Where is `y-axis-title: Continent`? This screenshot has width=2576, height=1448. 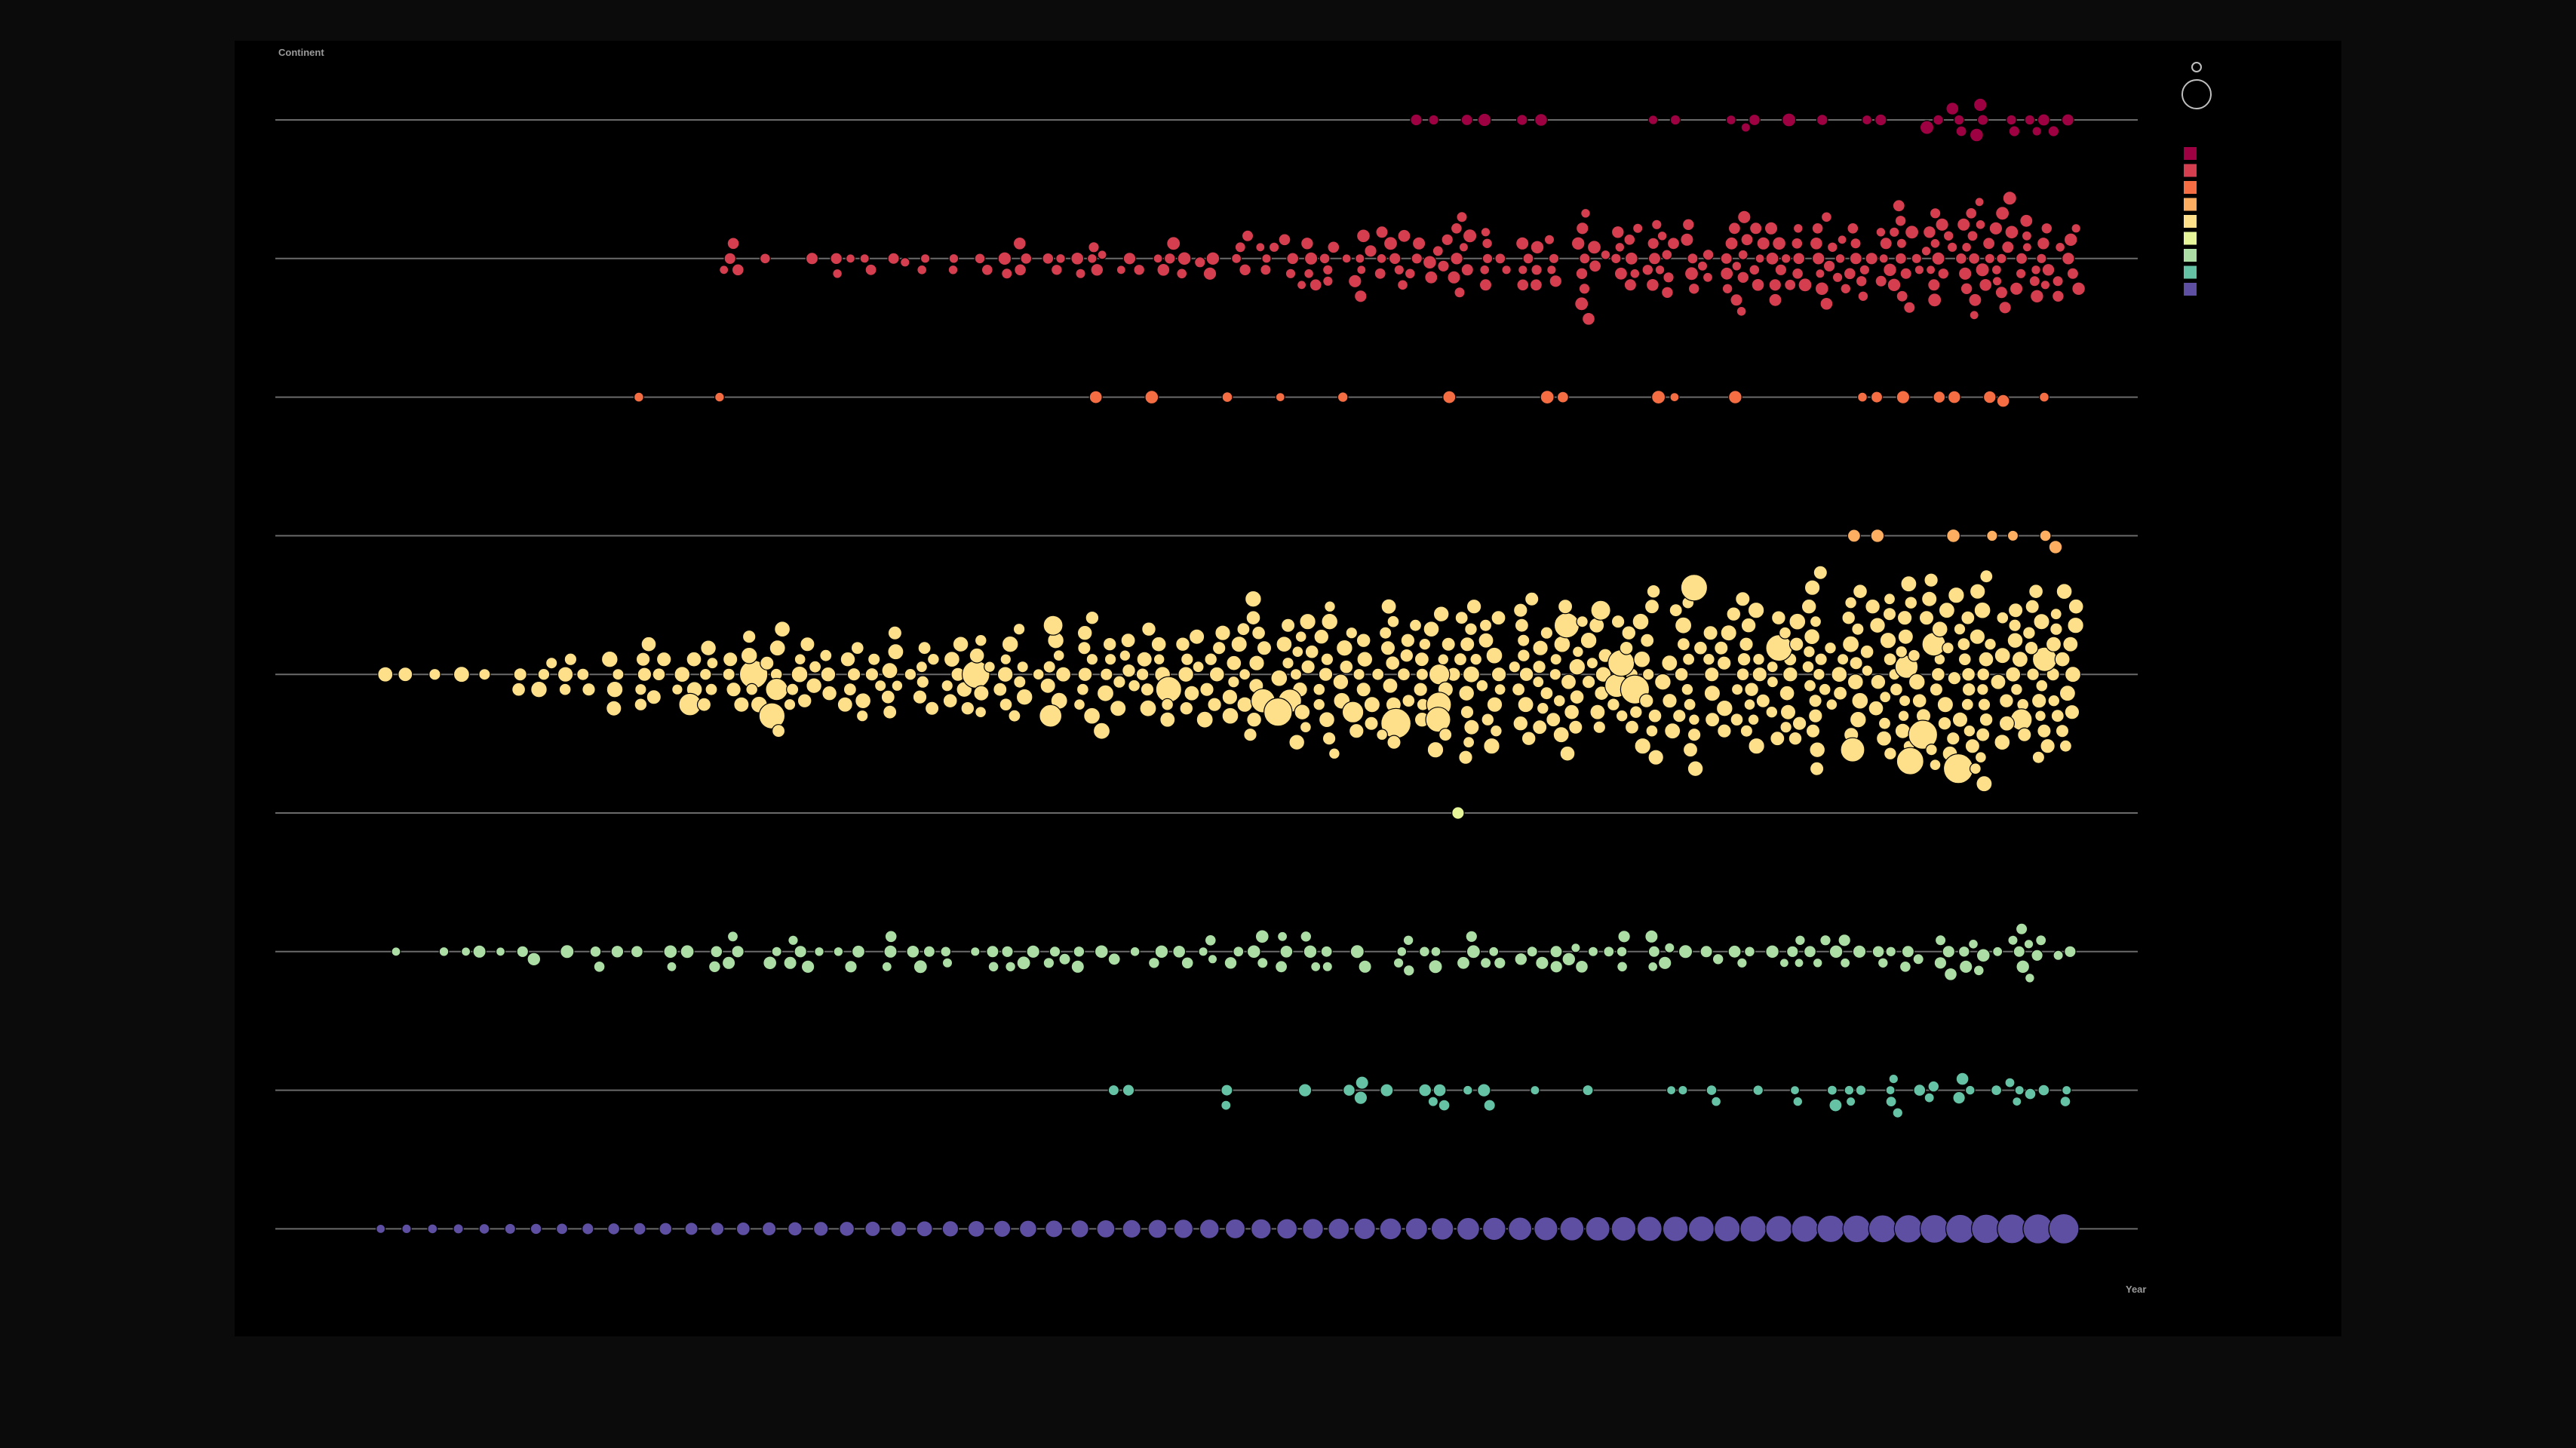
y-axis-title: Continent is located at coordinates (301, 52).